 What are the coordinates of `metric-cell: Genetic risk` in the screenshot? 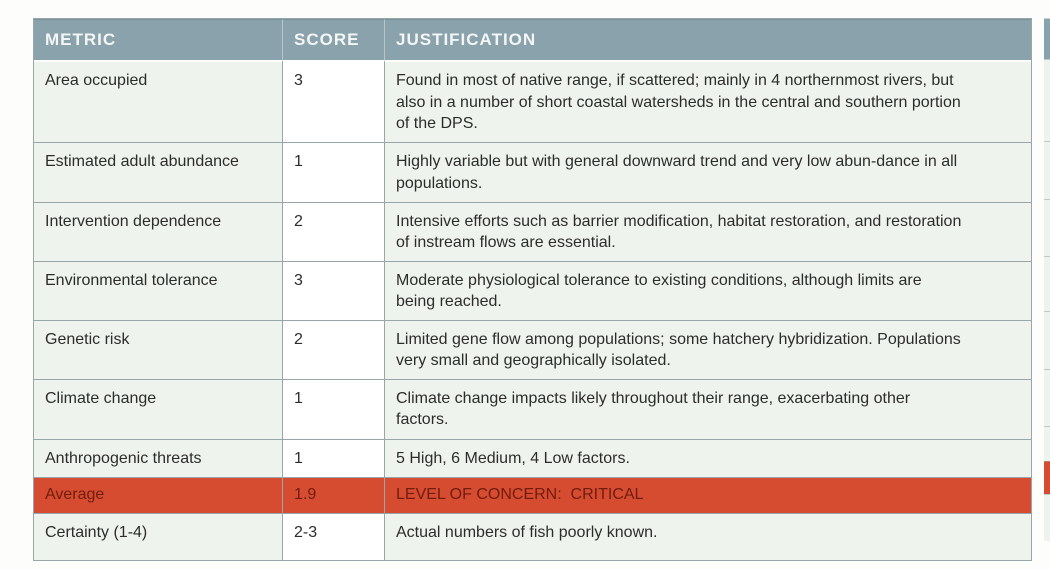 It's located at (158, 350).